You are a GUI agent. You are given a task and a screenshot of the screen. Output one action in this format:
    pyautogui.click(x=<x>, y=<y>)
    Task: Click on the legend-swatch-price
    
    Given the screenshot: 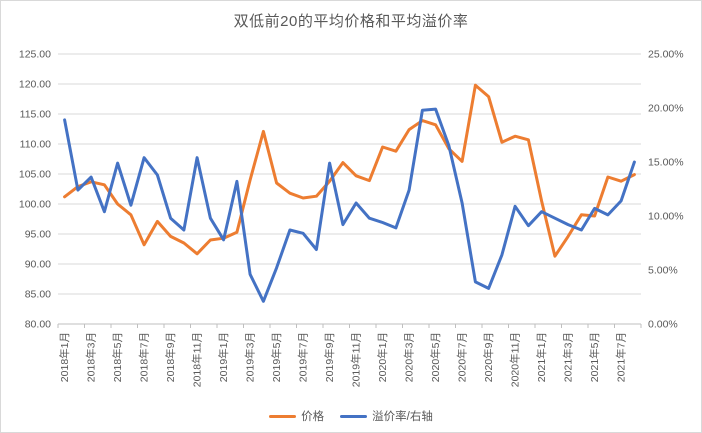 What is the action you would take?
    pyautogui.click(x=283, y=416)
    